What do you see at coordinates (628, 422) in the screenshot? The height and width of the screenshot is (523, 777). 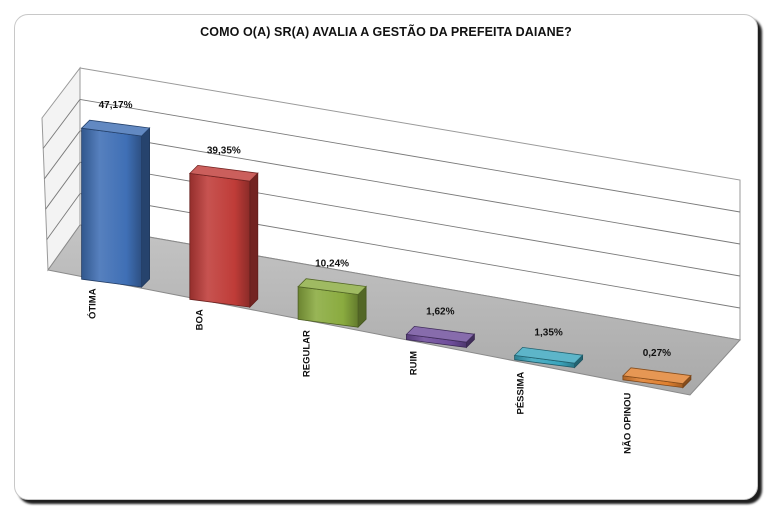 I see `category-label: NÃO OPINOU` at bounding box center [628, 422].